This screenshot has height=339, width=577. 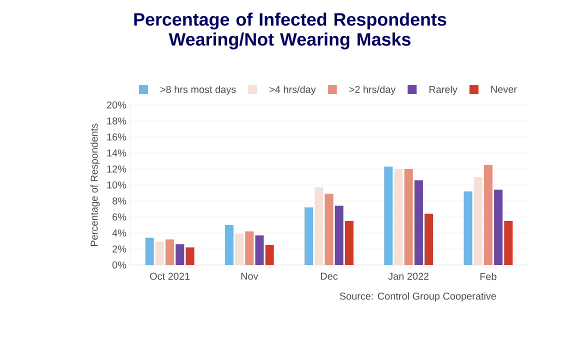 What do you see at coordinates (116, 185) in the screenshot?
I see `y-tick-label: 10%` at bounding box center [116, 185].